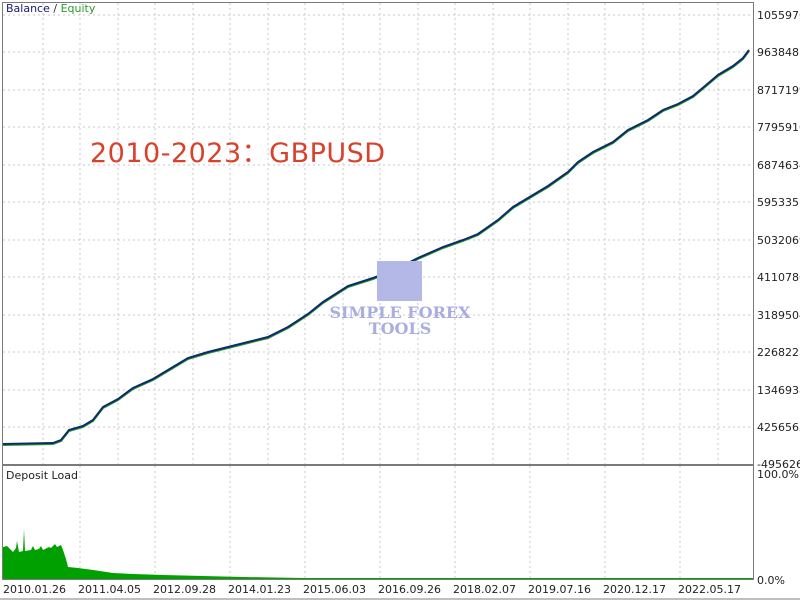 The image size is (800, 600). What do you see at coordinates (778, 165) in the screenshot?
I see `y-tick: 6874634` at bounding box center [778, 165].